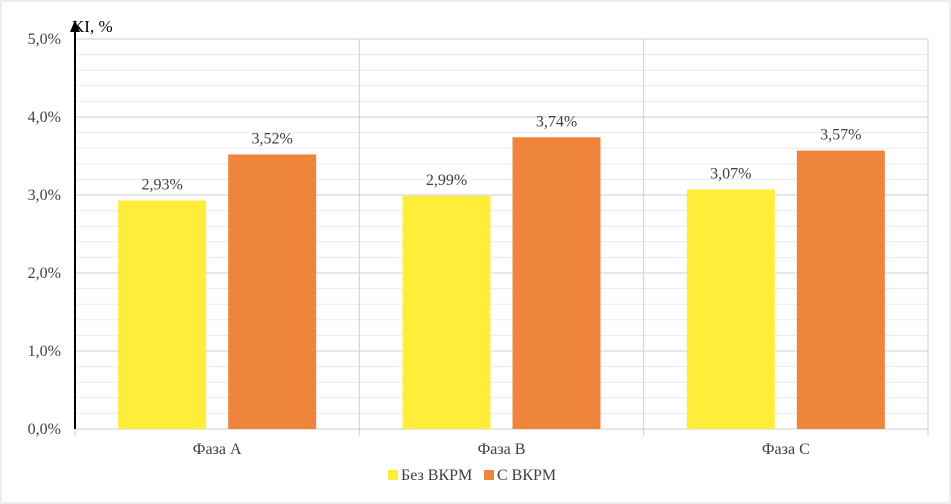 This screenshot has height=504, width=951. What do you see at coordinates (502, 449) in the screenshot?
I see `x-tick-label: Фаза B` at bounding box center [502, 449].